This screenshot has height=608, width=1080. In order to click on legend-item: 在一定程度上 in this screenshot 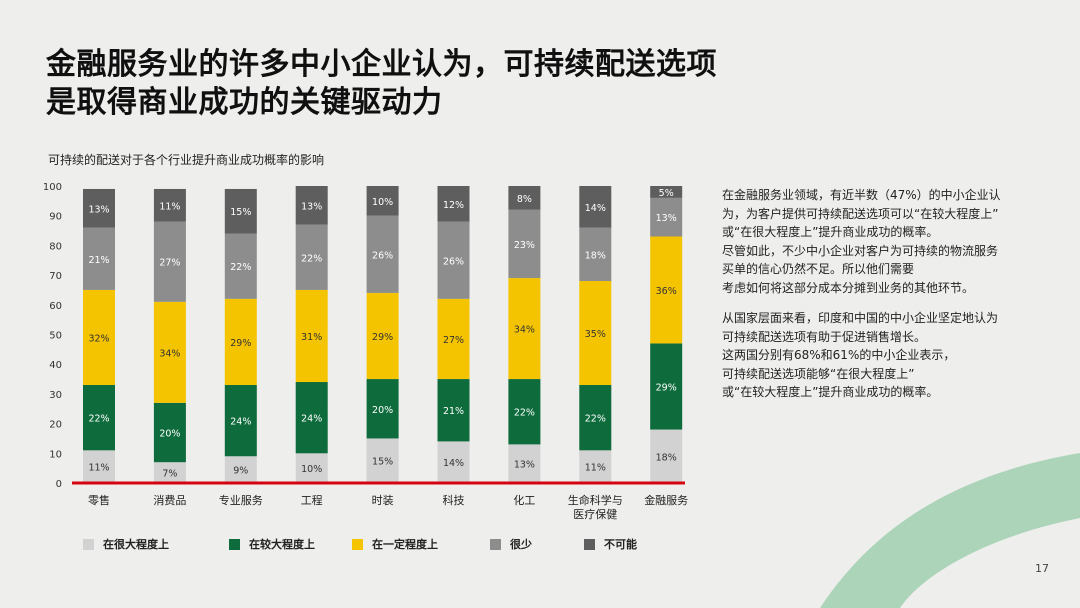, I will do `click(395, 544)`.